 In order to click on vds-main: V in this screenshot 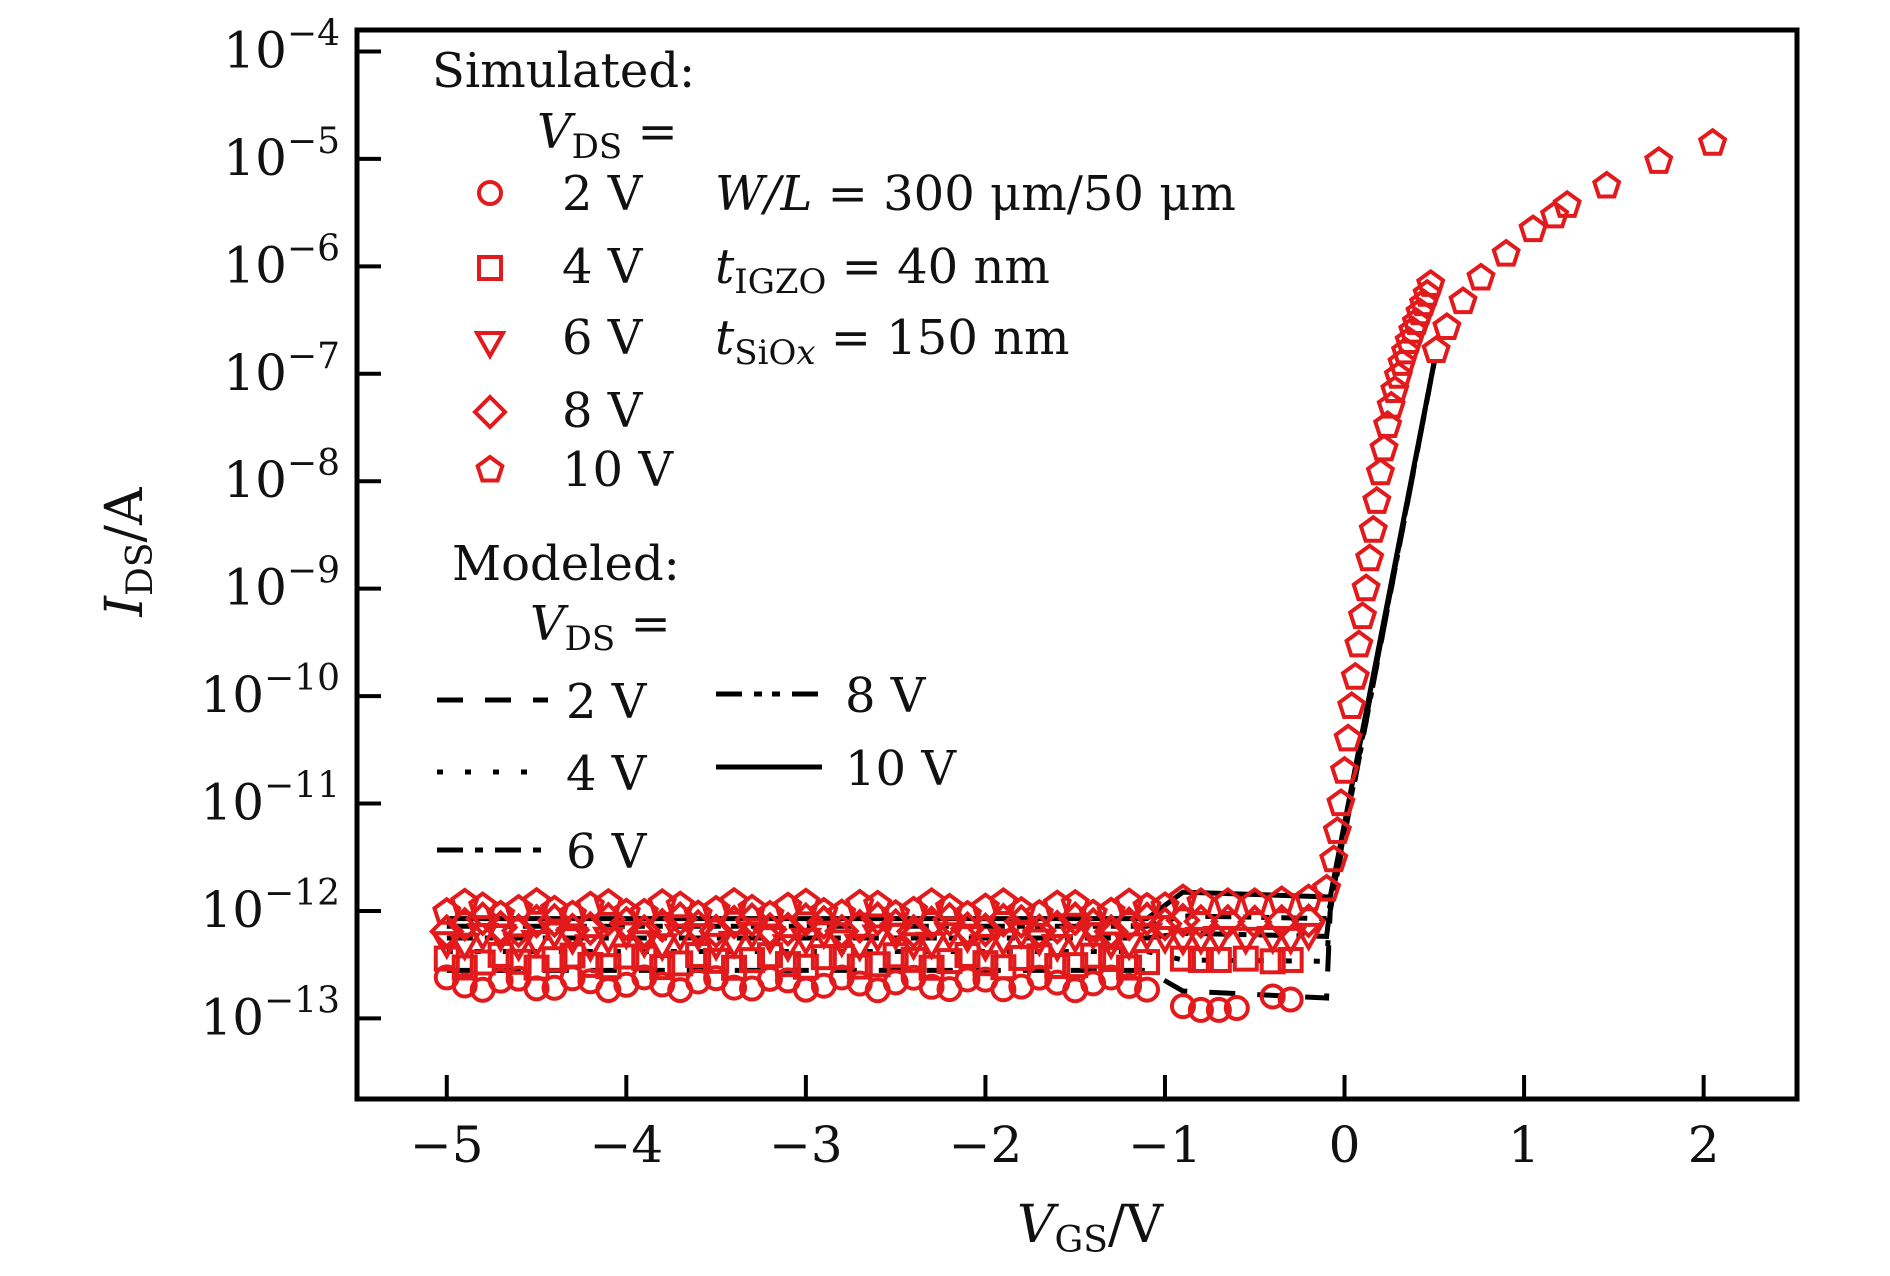, I will do `click(549, 624)`.